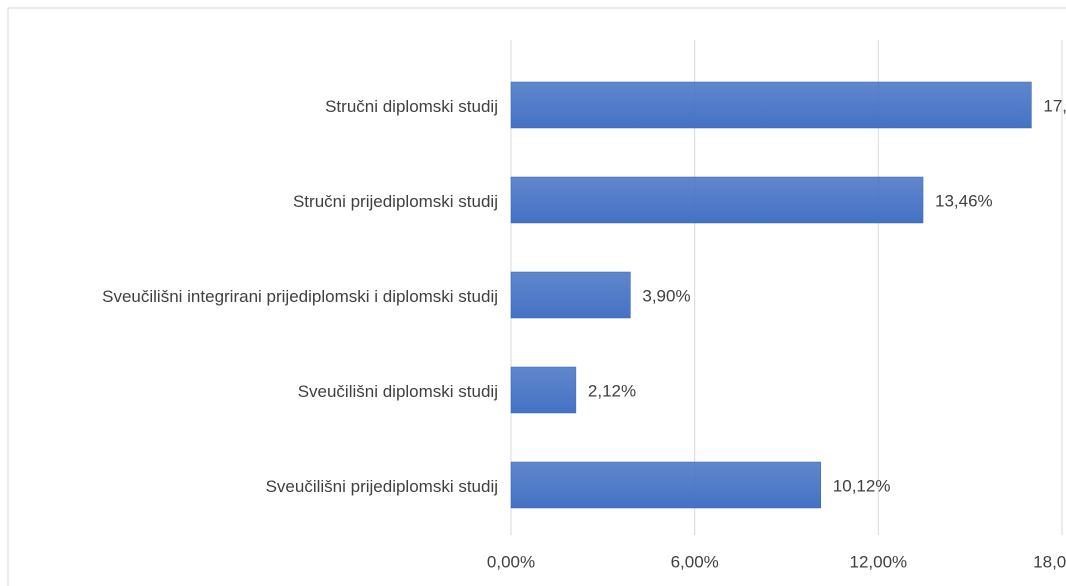  I want to click on data-label: 10,12%, so click(862, 485).